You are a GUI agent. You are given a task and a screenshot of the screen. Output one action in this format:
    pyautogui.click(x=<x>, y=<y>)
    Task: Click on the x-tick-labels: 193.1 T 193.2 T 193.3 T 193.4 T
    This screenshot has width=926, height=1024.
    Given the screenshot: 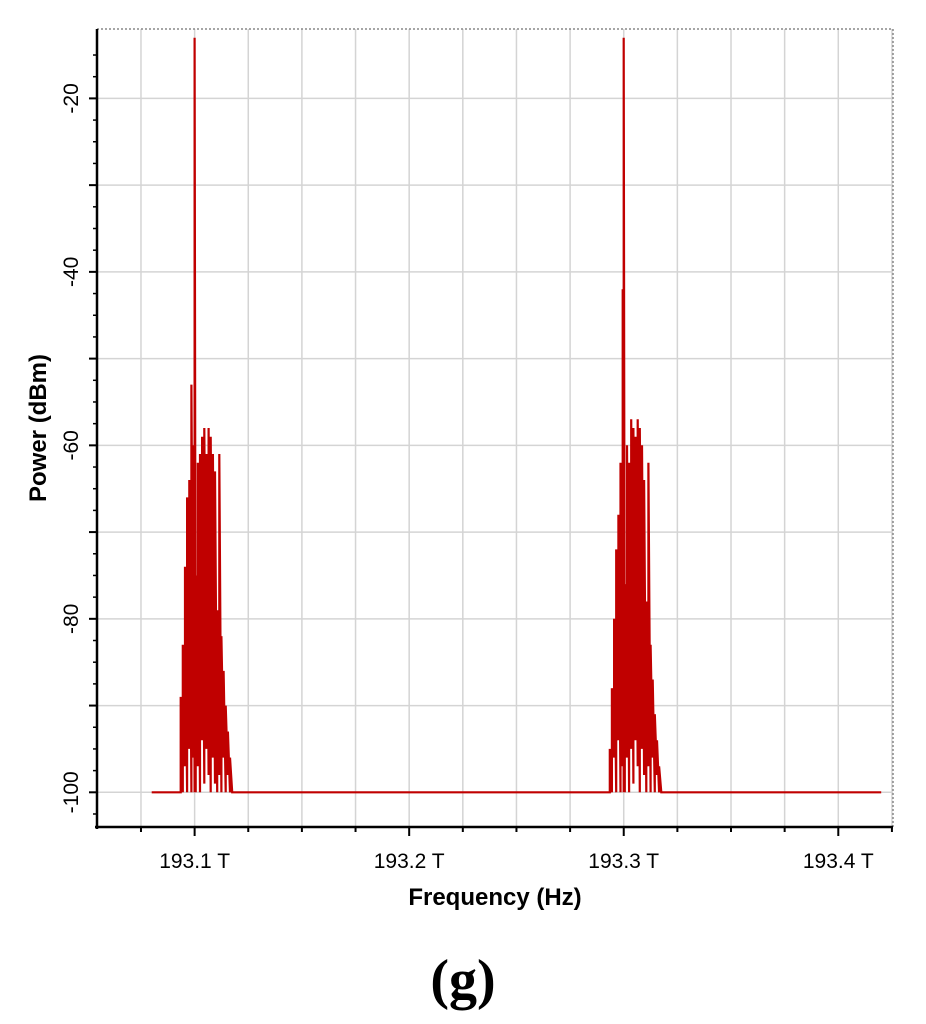 What is the action you would take?
    pyautogui.click(x=516, y=861)
    